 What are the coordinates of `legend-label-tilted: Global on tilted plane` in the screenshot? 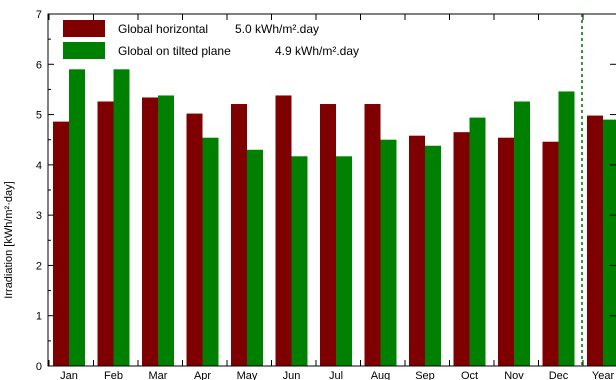 It's located at (174, 51).